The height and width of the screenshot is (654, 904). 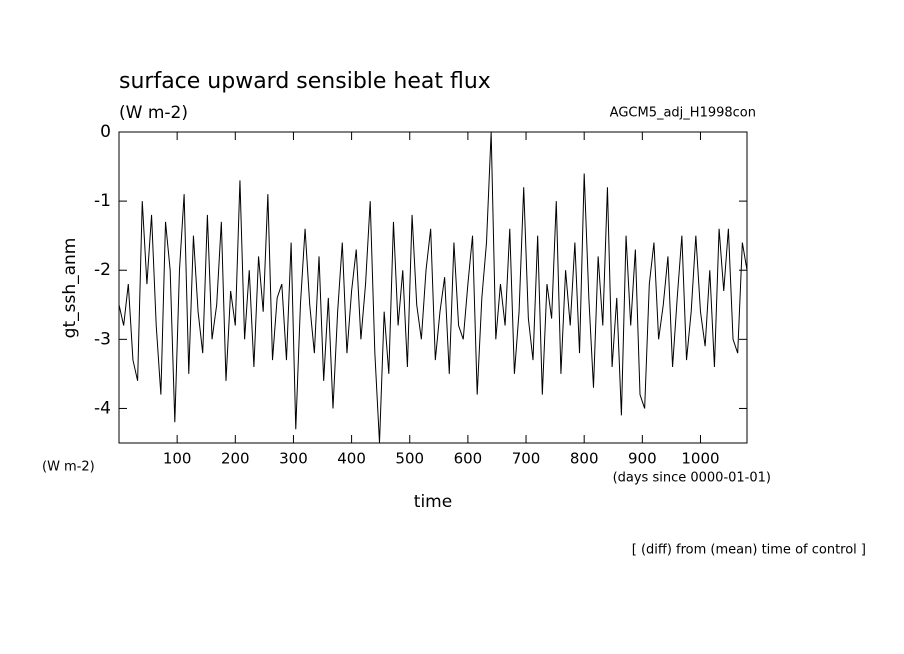 What do you see at coordinates (305, 81) in the screenshot?
I see `chart-title: surface upward sensible heat flux` at bounding box center [305, 81].